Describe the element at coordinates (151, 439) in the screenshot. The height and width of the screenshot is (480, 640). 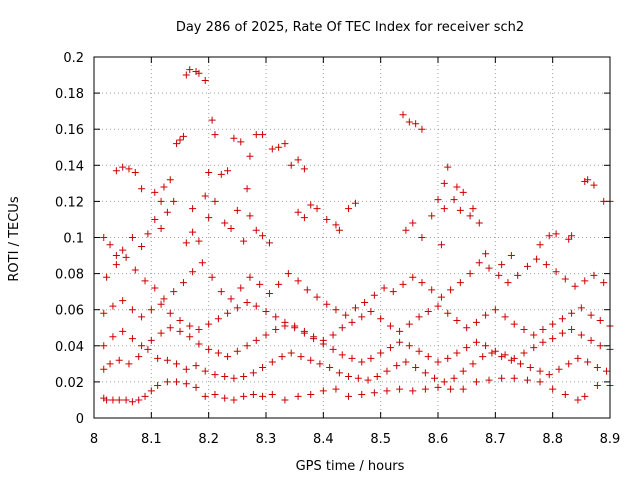
I see `x-tick-label: 8.1` at that location.